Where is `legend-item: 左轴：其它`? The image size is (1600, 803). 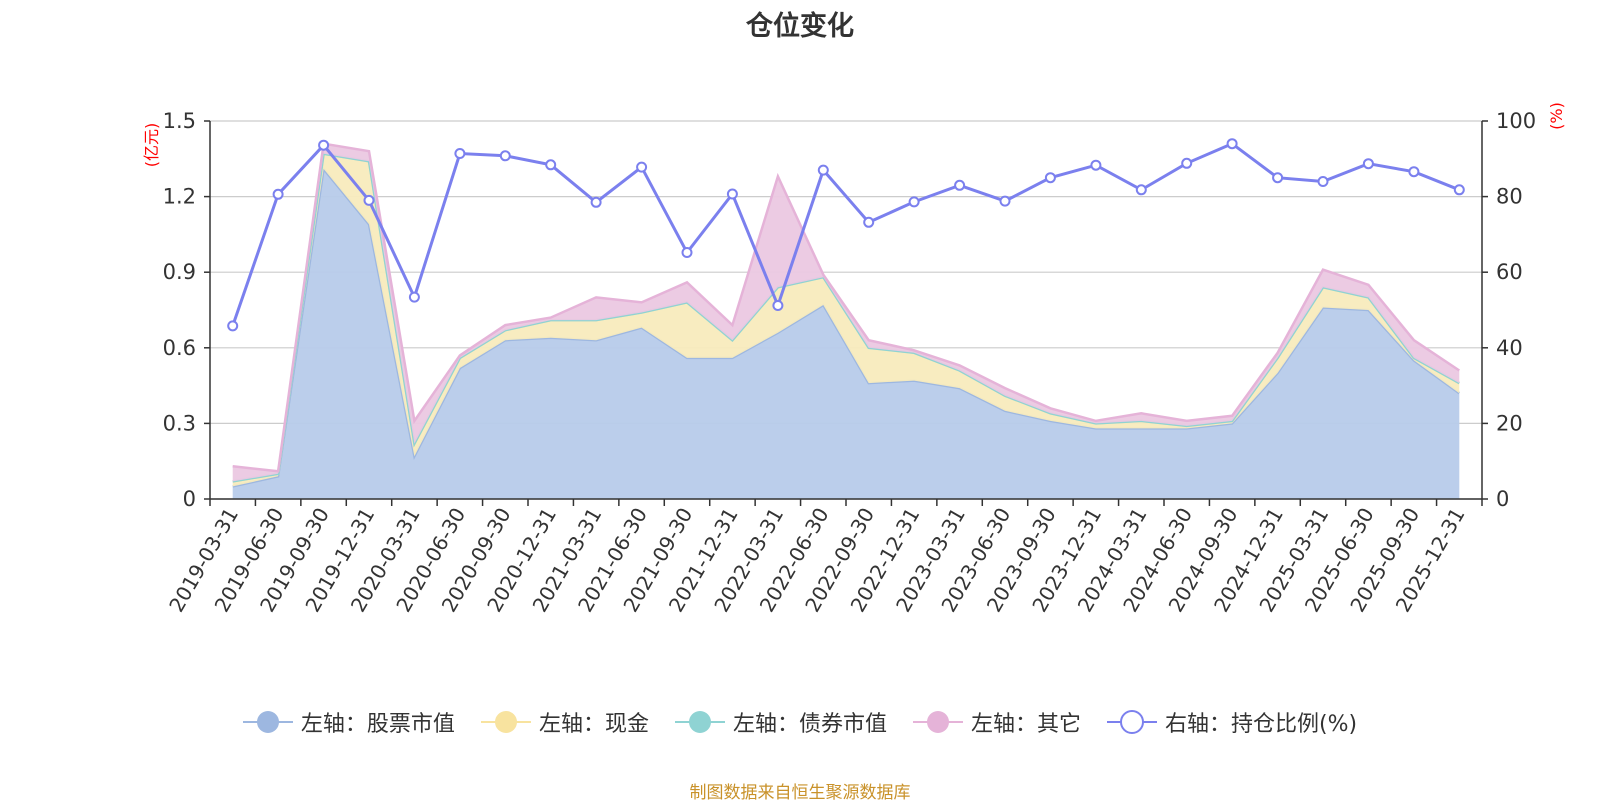 legend-item: 左轴：其它 is located at coordinates (996, 722).